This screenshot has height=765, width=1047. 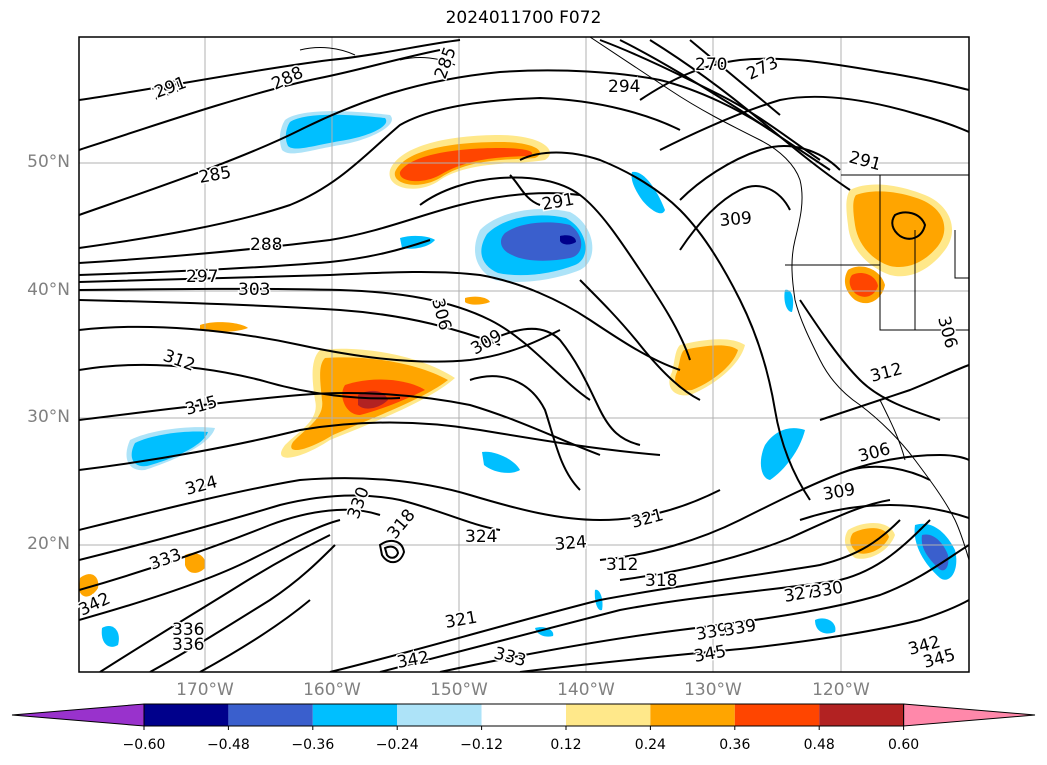 What do you see at coordinates (661, 581) in the screenshot?
I see `contour-label: 318` at bounding box center [661, 581].